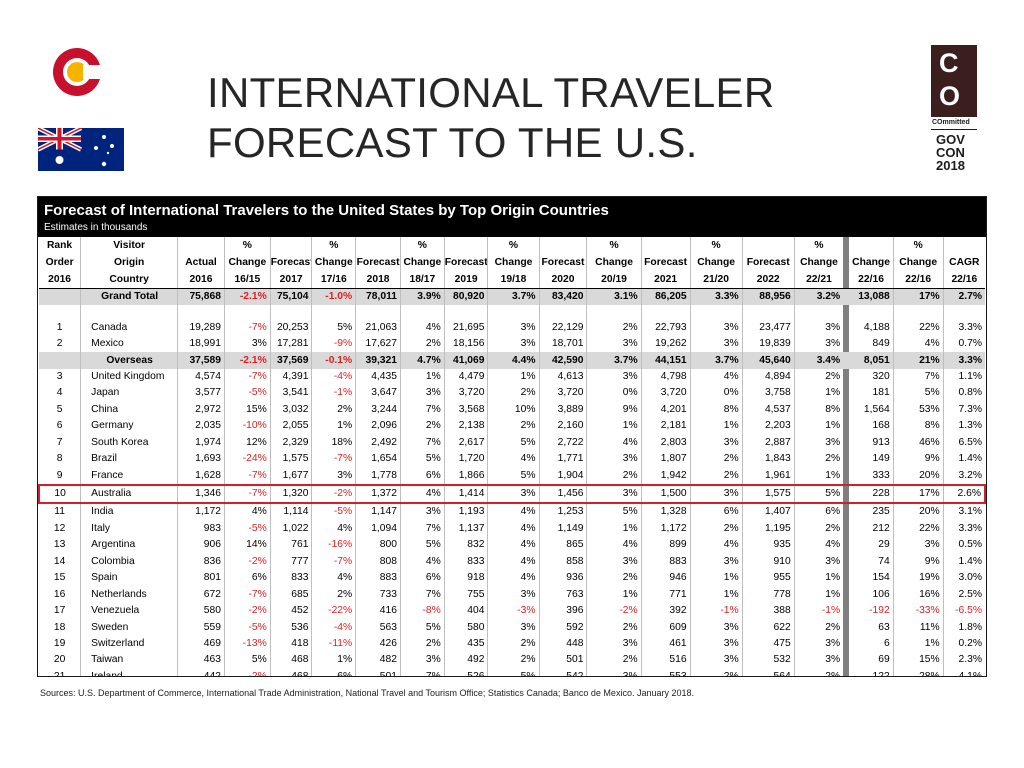  I want to click on column-header: 22/21, so click(818, 280).